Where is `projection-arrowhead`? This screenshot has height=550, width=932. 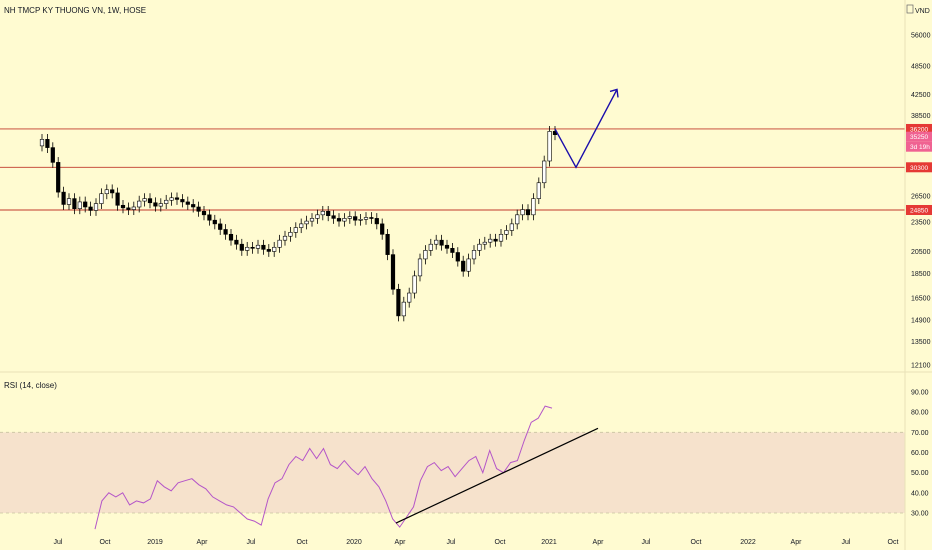
projection-arrowhead is located at coordinates (614, 93).